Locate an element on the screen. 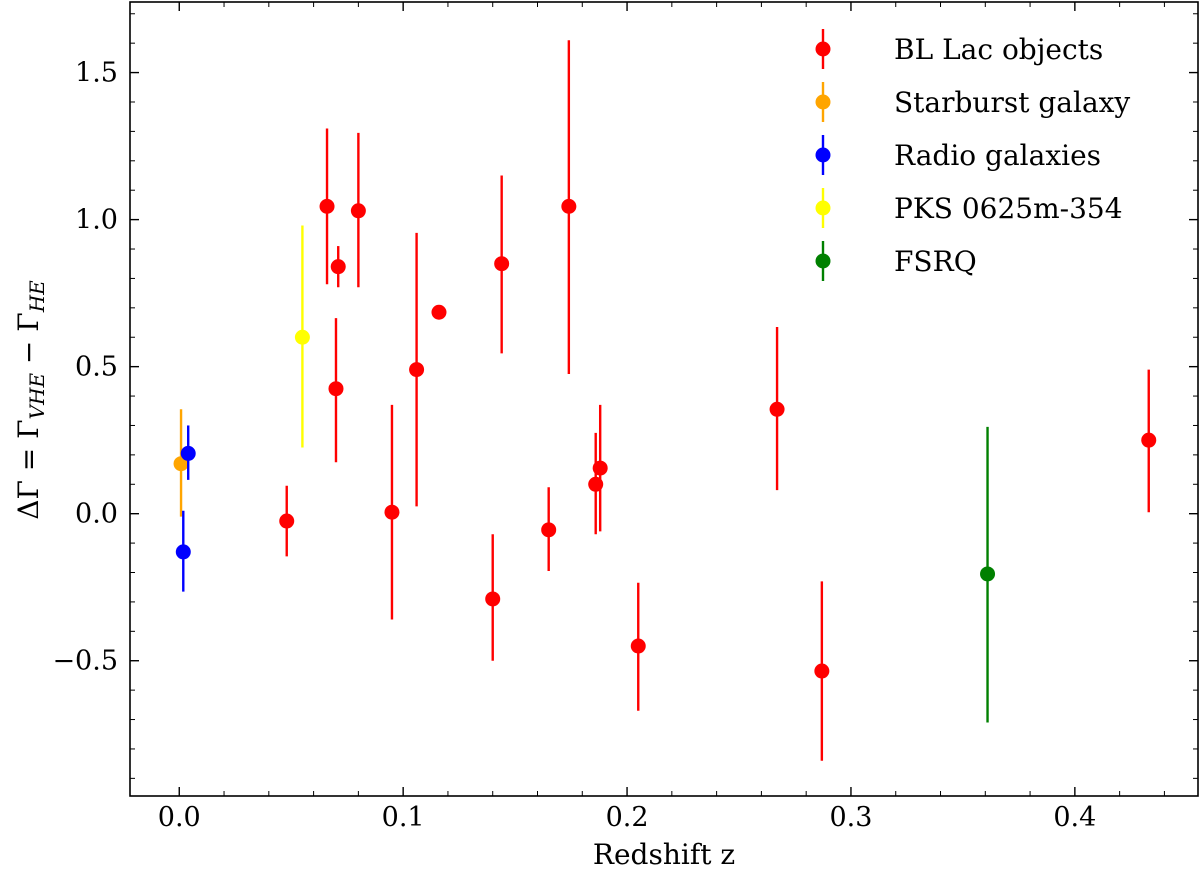 The image size is (1200, 881). y-tick-label: −0.5 is located at coordinates (85, 661).